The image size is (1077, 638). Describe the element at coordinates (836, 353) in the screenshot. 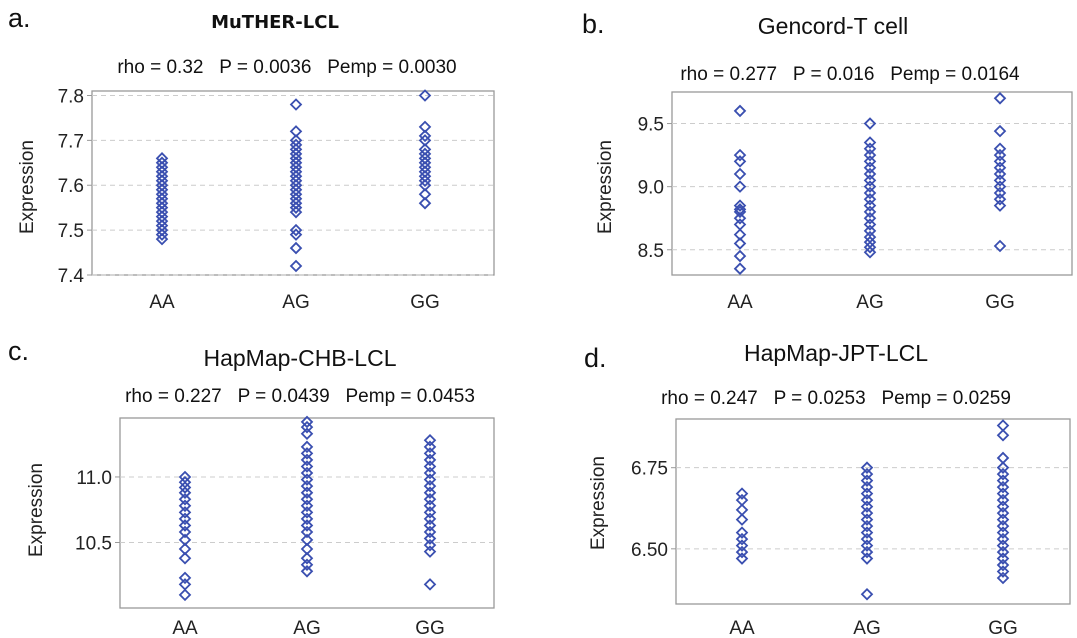

I see `chart-title: HapMap-JPT-LCL` at that location.